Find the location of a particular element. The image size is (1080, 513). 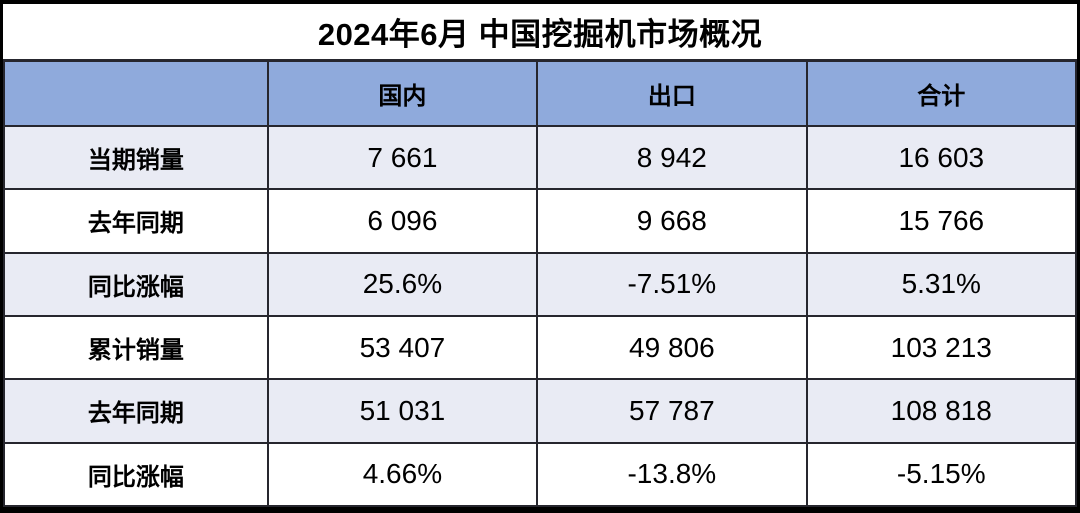

corner-header-cell is located at coordinates (136, 93).